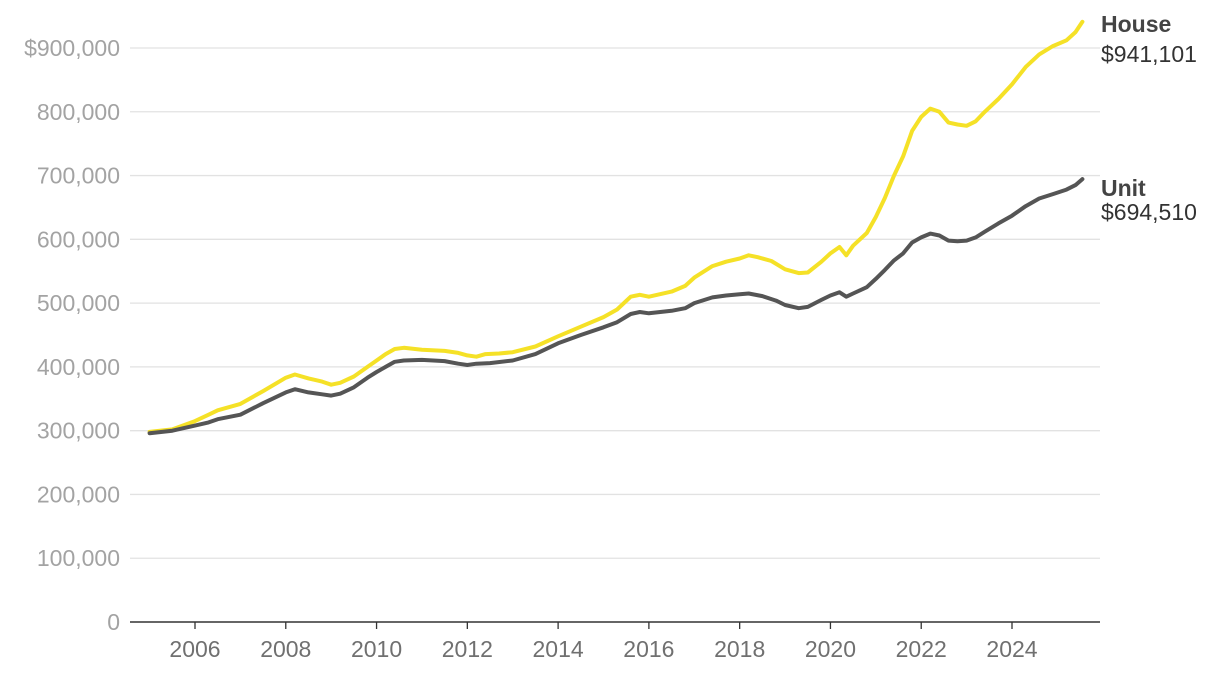 This screenshot has height=676, width=1220. I want to click on x-tick-label: 2010, so click(376, 649).